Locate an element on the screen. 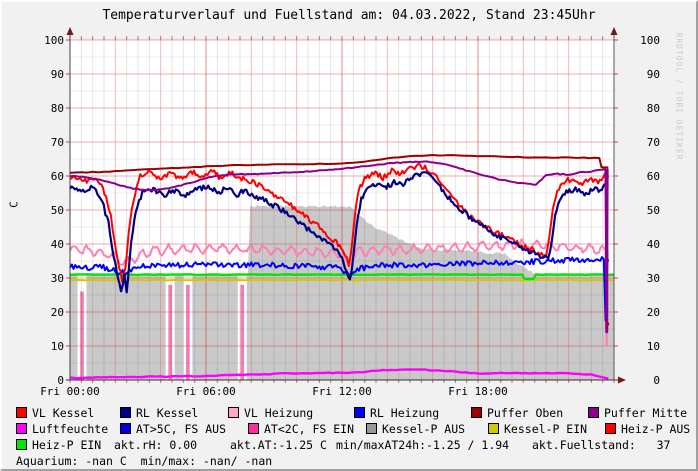 This screenshot has height=471, width=698. y-axis-unit-label: C is located at coordinates (14, 204).